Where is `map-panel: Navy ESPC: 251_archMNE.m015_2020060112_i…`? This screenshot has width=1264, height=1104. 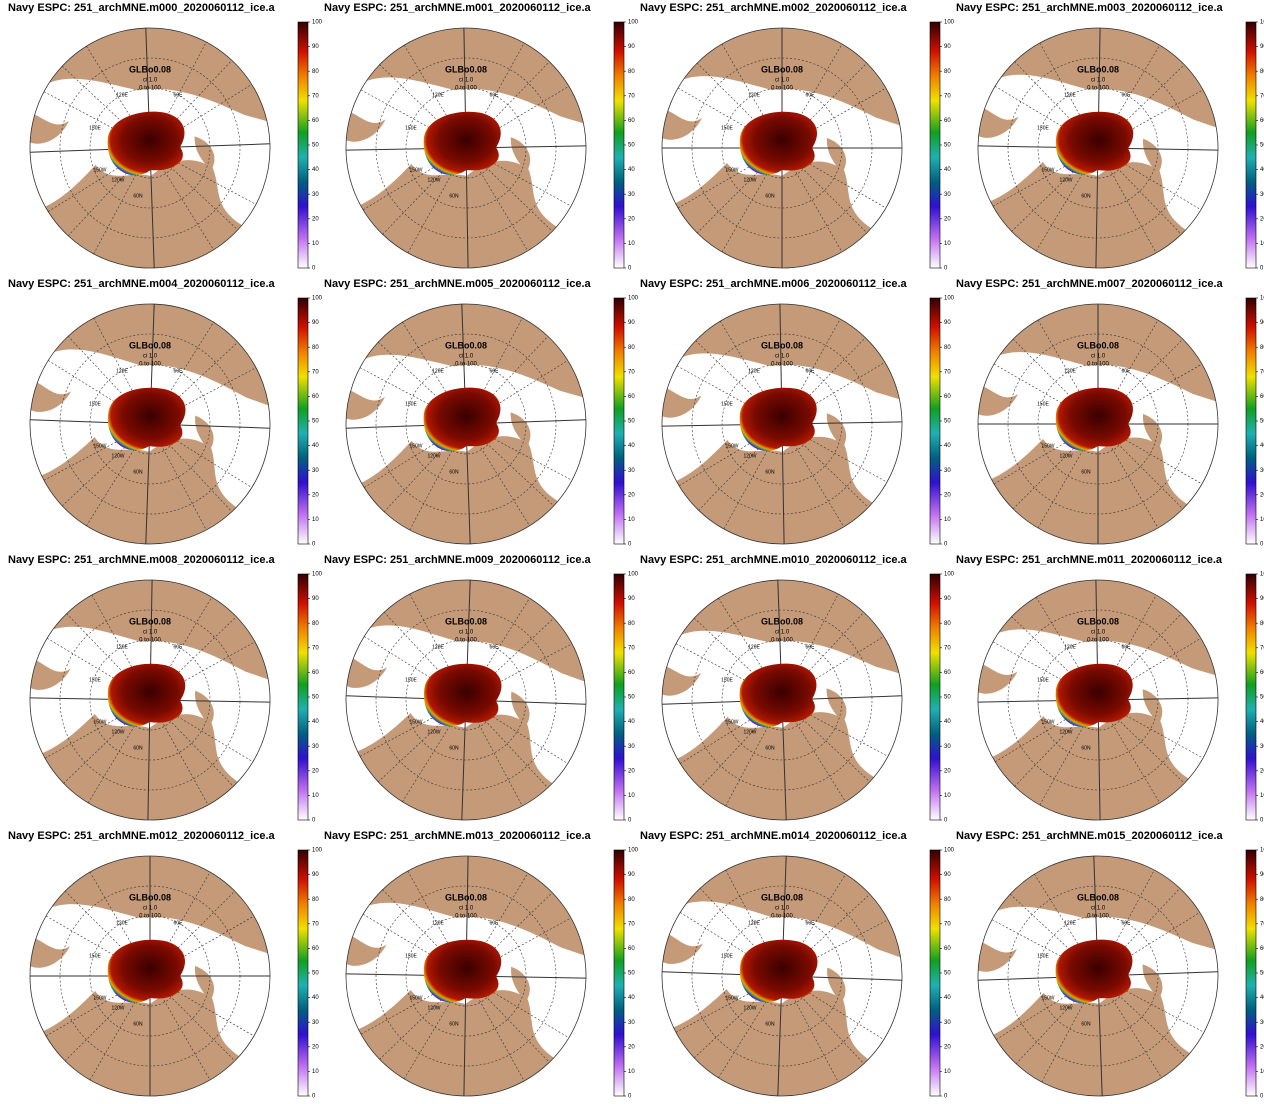 map-panel: Navy ESPC: 251_archMNE.m015_2020060112_i… is located at coordinates (1110, 965).